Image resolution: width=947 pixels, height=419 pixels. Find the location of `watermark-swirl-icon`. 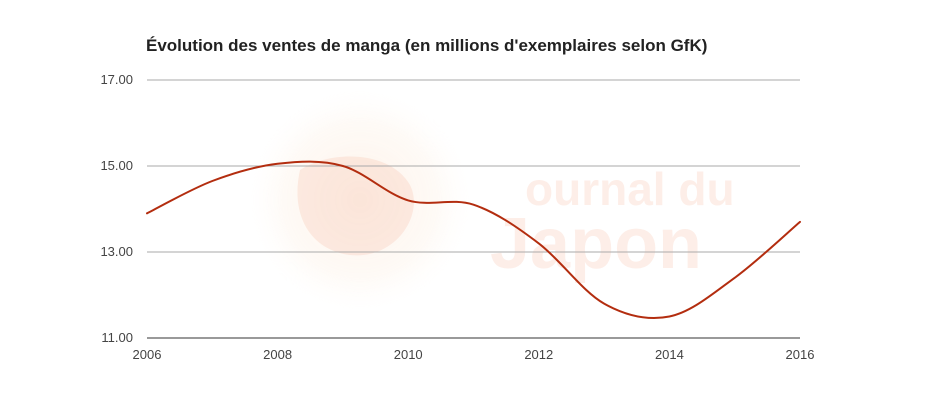

watermark-swirl-icon is located at coordinates (355, 206).